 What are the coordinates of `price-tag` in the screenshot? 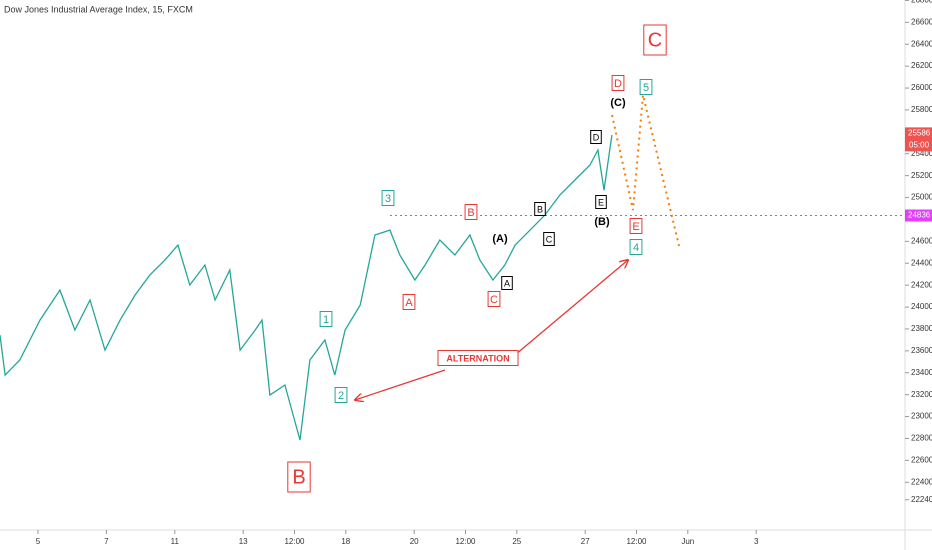 It's located at (918, 139).